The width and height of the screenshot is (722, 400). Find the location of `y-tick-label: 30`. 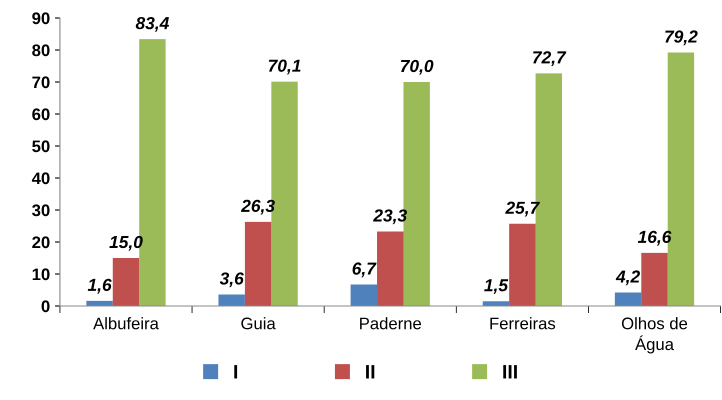

y-tick-label: 30 is located at coordinates (41, 210).